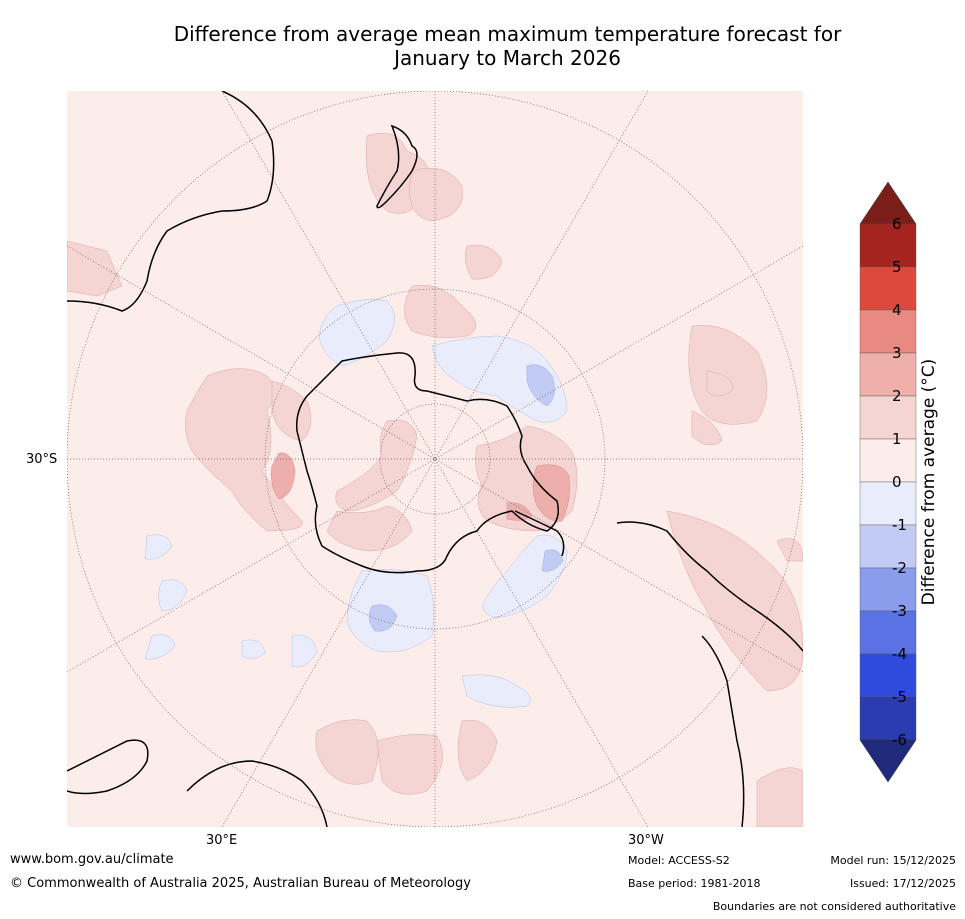  I want to click on colorbar, so click(888, 482).